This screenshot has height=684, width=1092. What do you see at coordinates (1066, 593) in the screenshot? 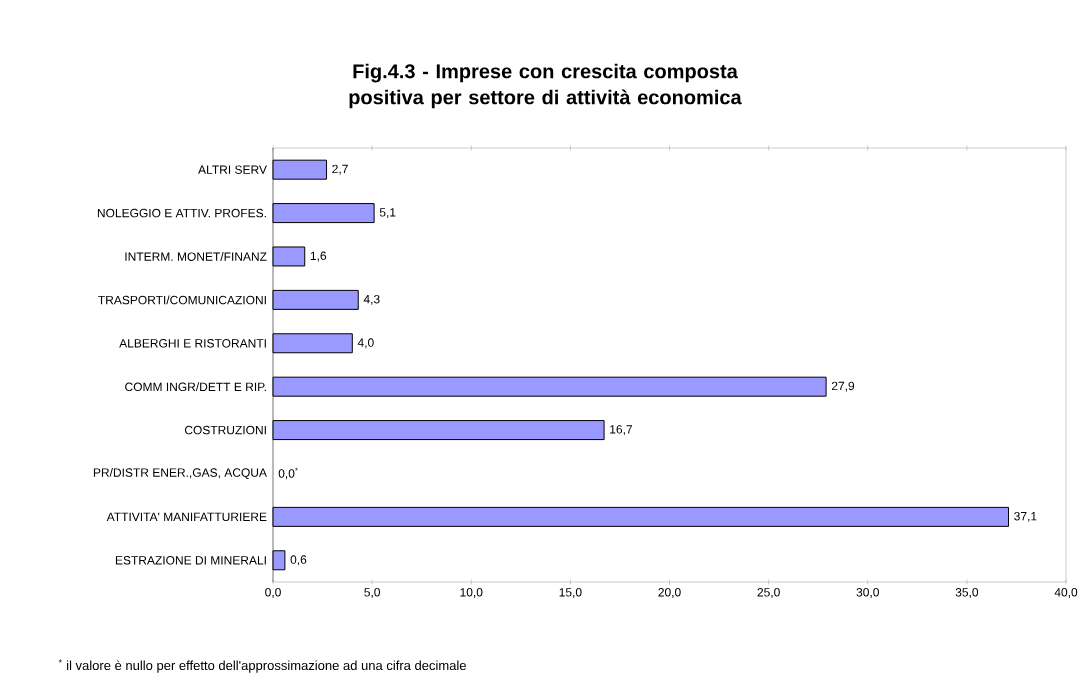
I see `x-tick-label: 40,0` at bounding box center [1066, 593].